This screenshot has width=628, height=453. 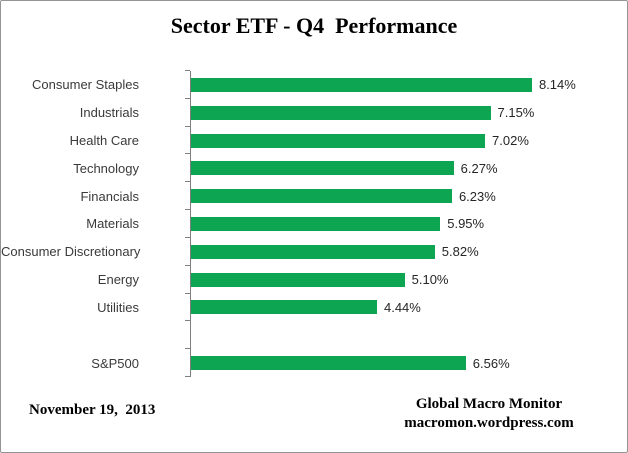 I want to click on plot-cell: 6.23%, so click(x=402, y=196).